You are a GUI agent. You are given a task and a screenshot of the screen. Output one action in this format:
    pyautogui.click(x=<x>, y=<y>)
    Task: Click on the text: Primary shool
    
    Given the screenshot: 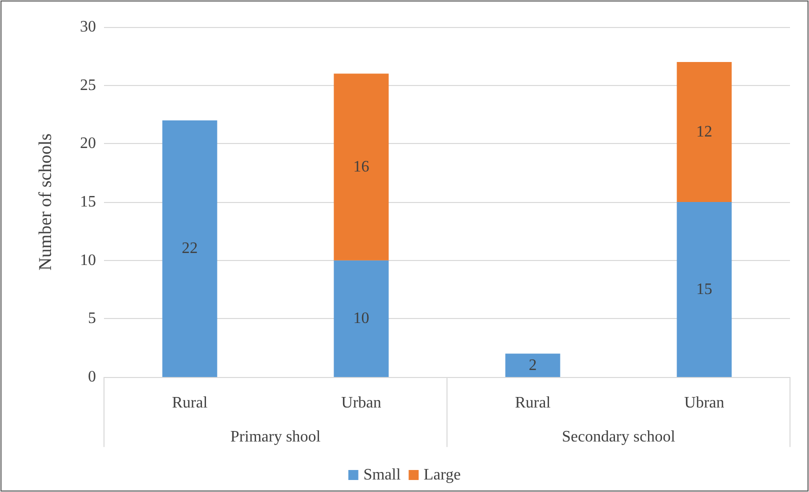 What is the action you would take?
    pyautogui.click(x=276, y=437)
    